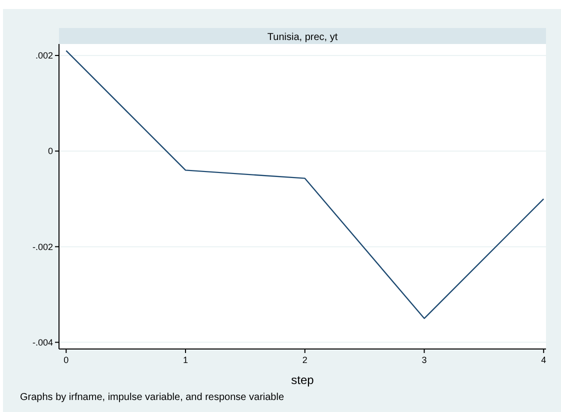  Describe the element at coordinates (44, 55) in the screenshot. I see `y-tick-label: .002` at that location.